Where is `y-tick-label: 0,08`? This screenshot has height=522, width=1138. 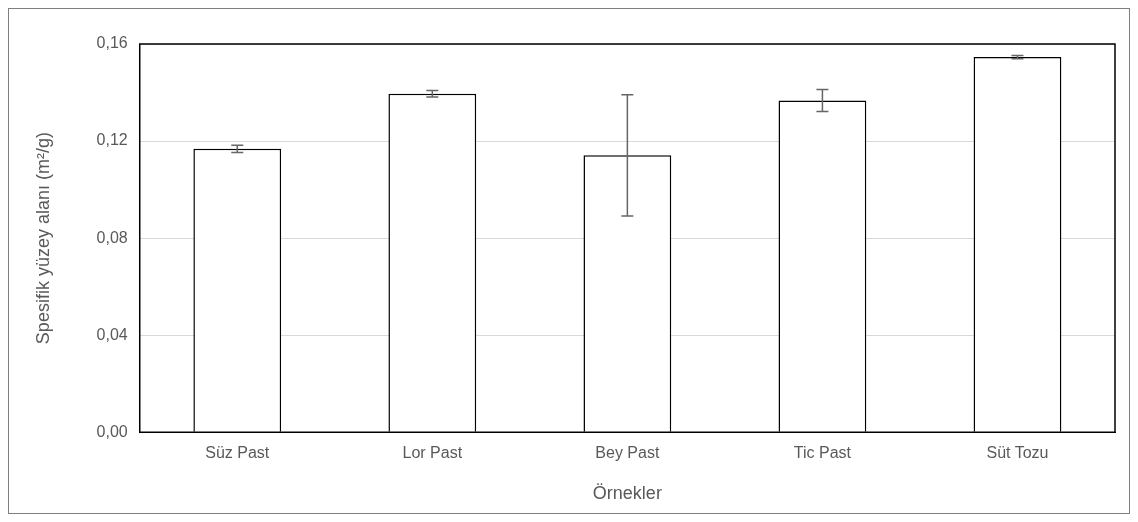 y-tick-label: 0,08 is located at coordinates (112, 237).